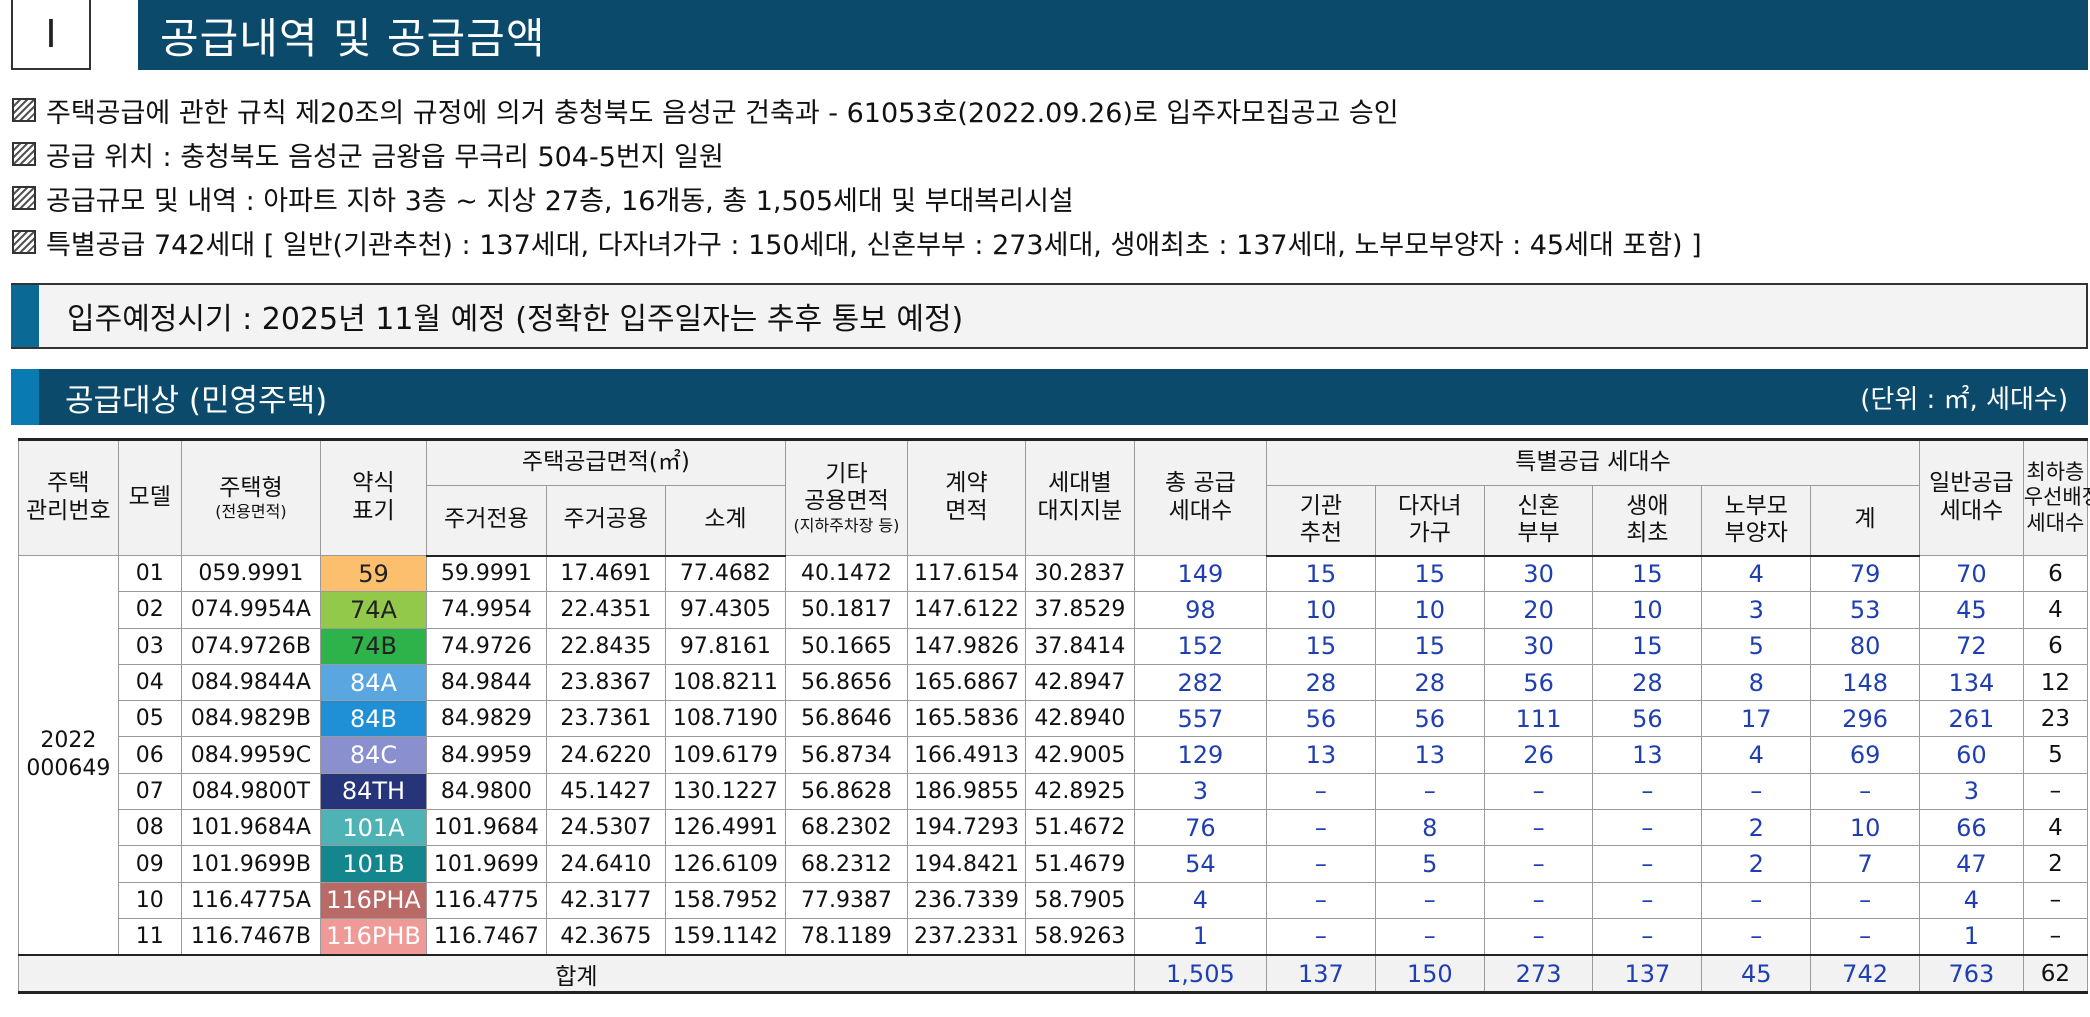 The width and height of the screenshot is (2090, 1017). What do you see at coordinates (1865, 521) in the screenshot?
I see `col-sp-sum: 계` at bounding box center [1865, 521].